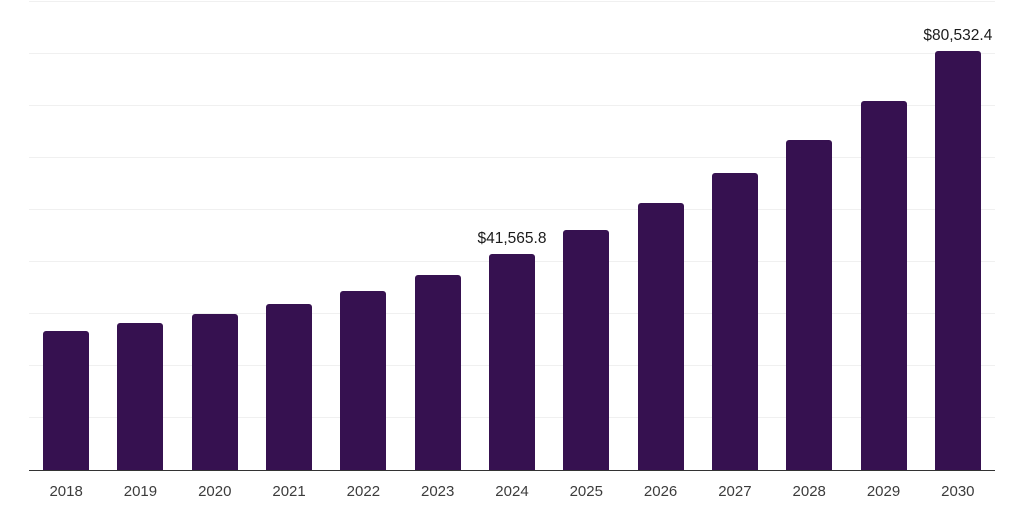 Image resolution: width=1024 pixels, height=512 pixels. Describe the element at coordinates (957, 260) in the screenshot. I see `bar-2030` at that location.